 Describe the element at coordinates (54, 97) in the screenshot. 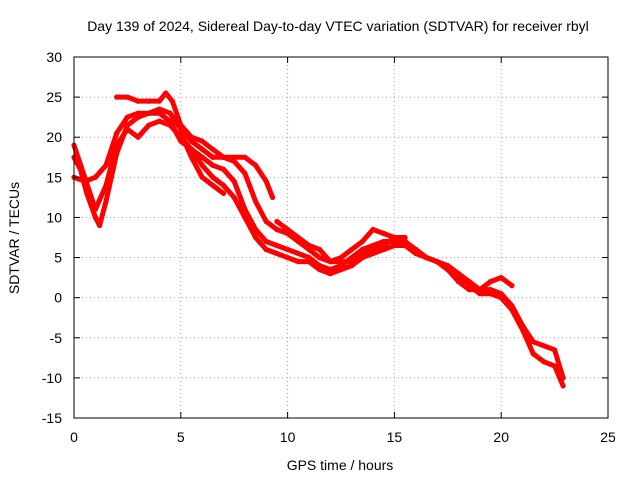

I see `y-tick-label: 25` at that location.